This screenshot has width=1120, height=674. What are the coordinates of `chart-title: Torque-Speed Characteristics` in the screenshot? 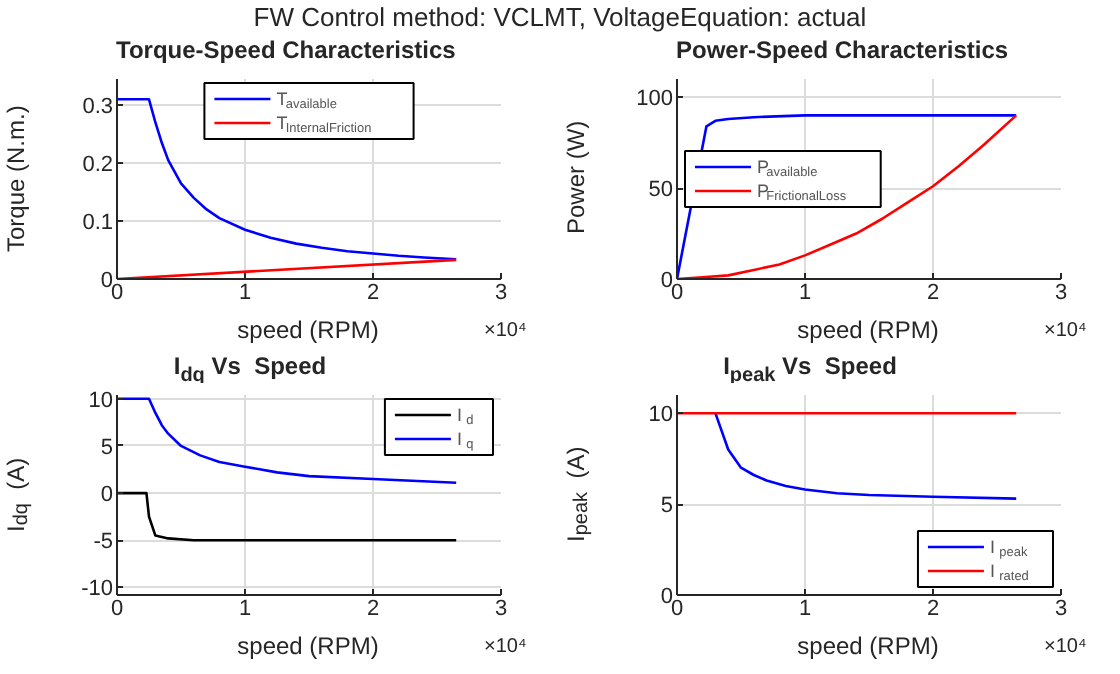 It's located at (285, 50).